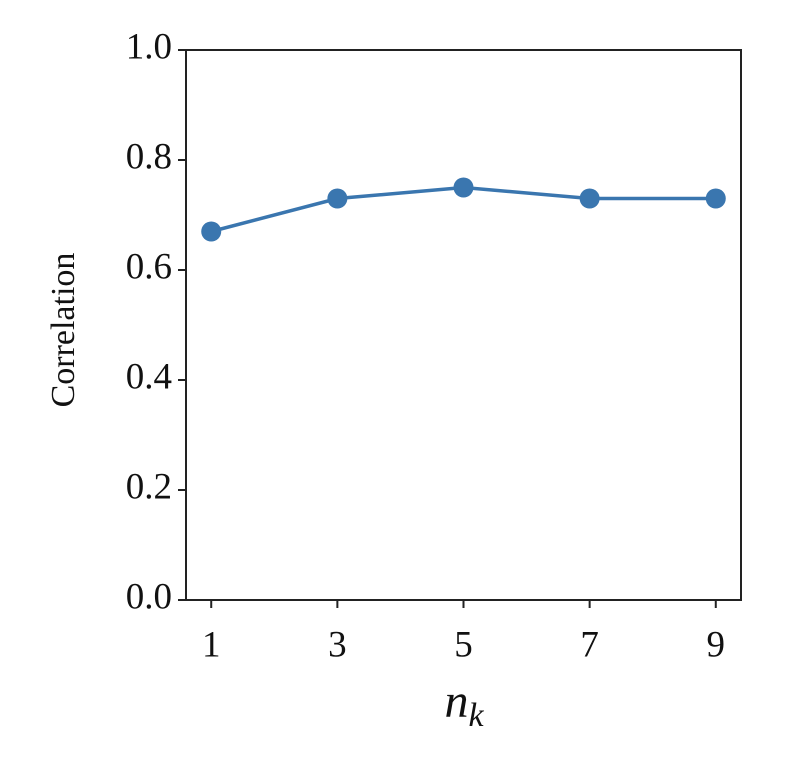  I want to click on y-axis-label: Correlation, so click(63, 330).